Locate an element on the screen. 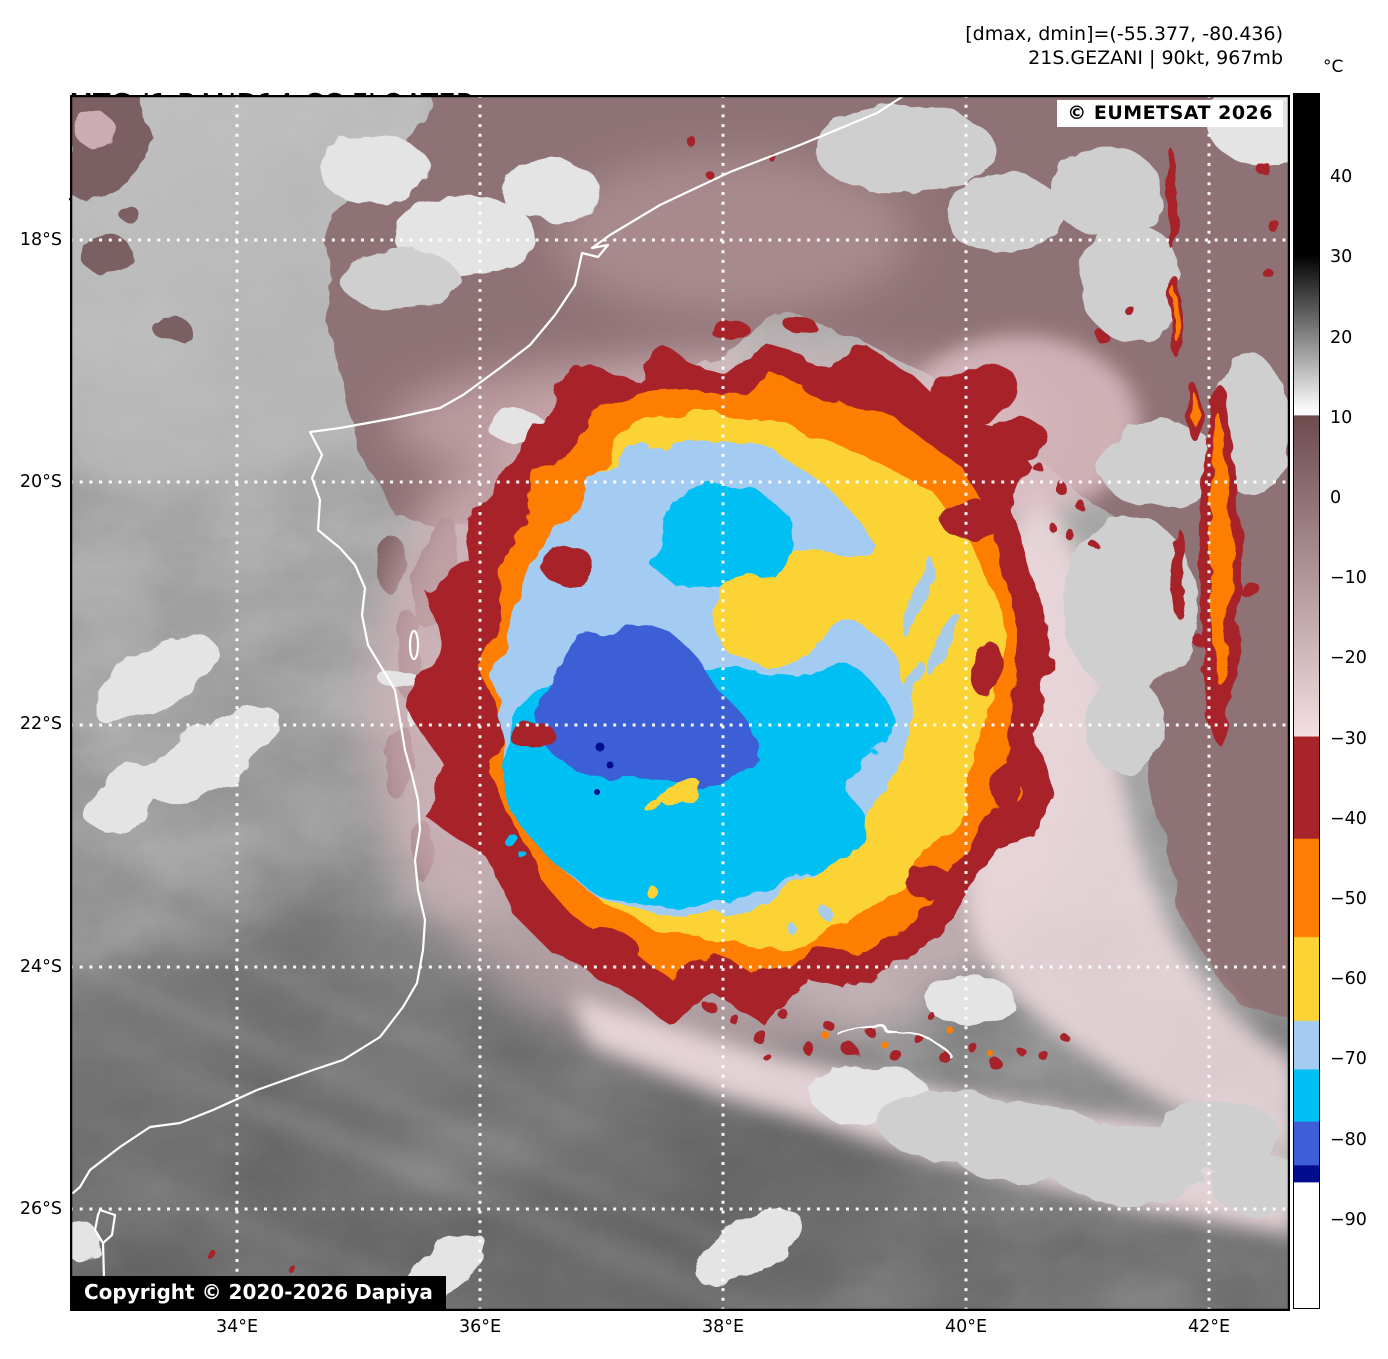  colorbar-tick-label: −40 is located at coordinates (1348, 818).